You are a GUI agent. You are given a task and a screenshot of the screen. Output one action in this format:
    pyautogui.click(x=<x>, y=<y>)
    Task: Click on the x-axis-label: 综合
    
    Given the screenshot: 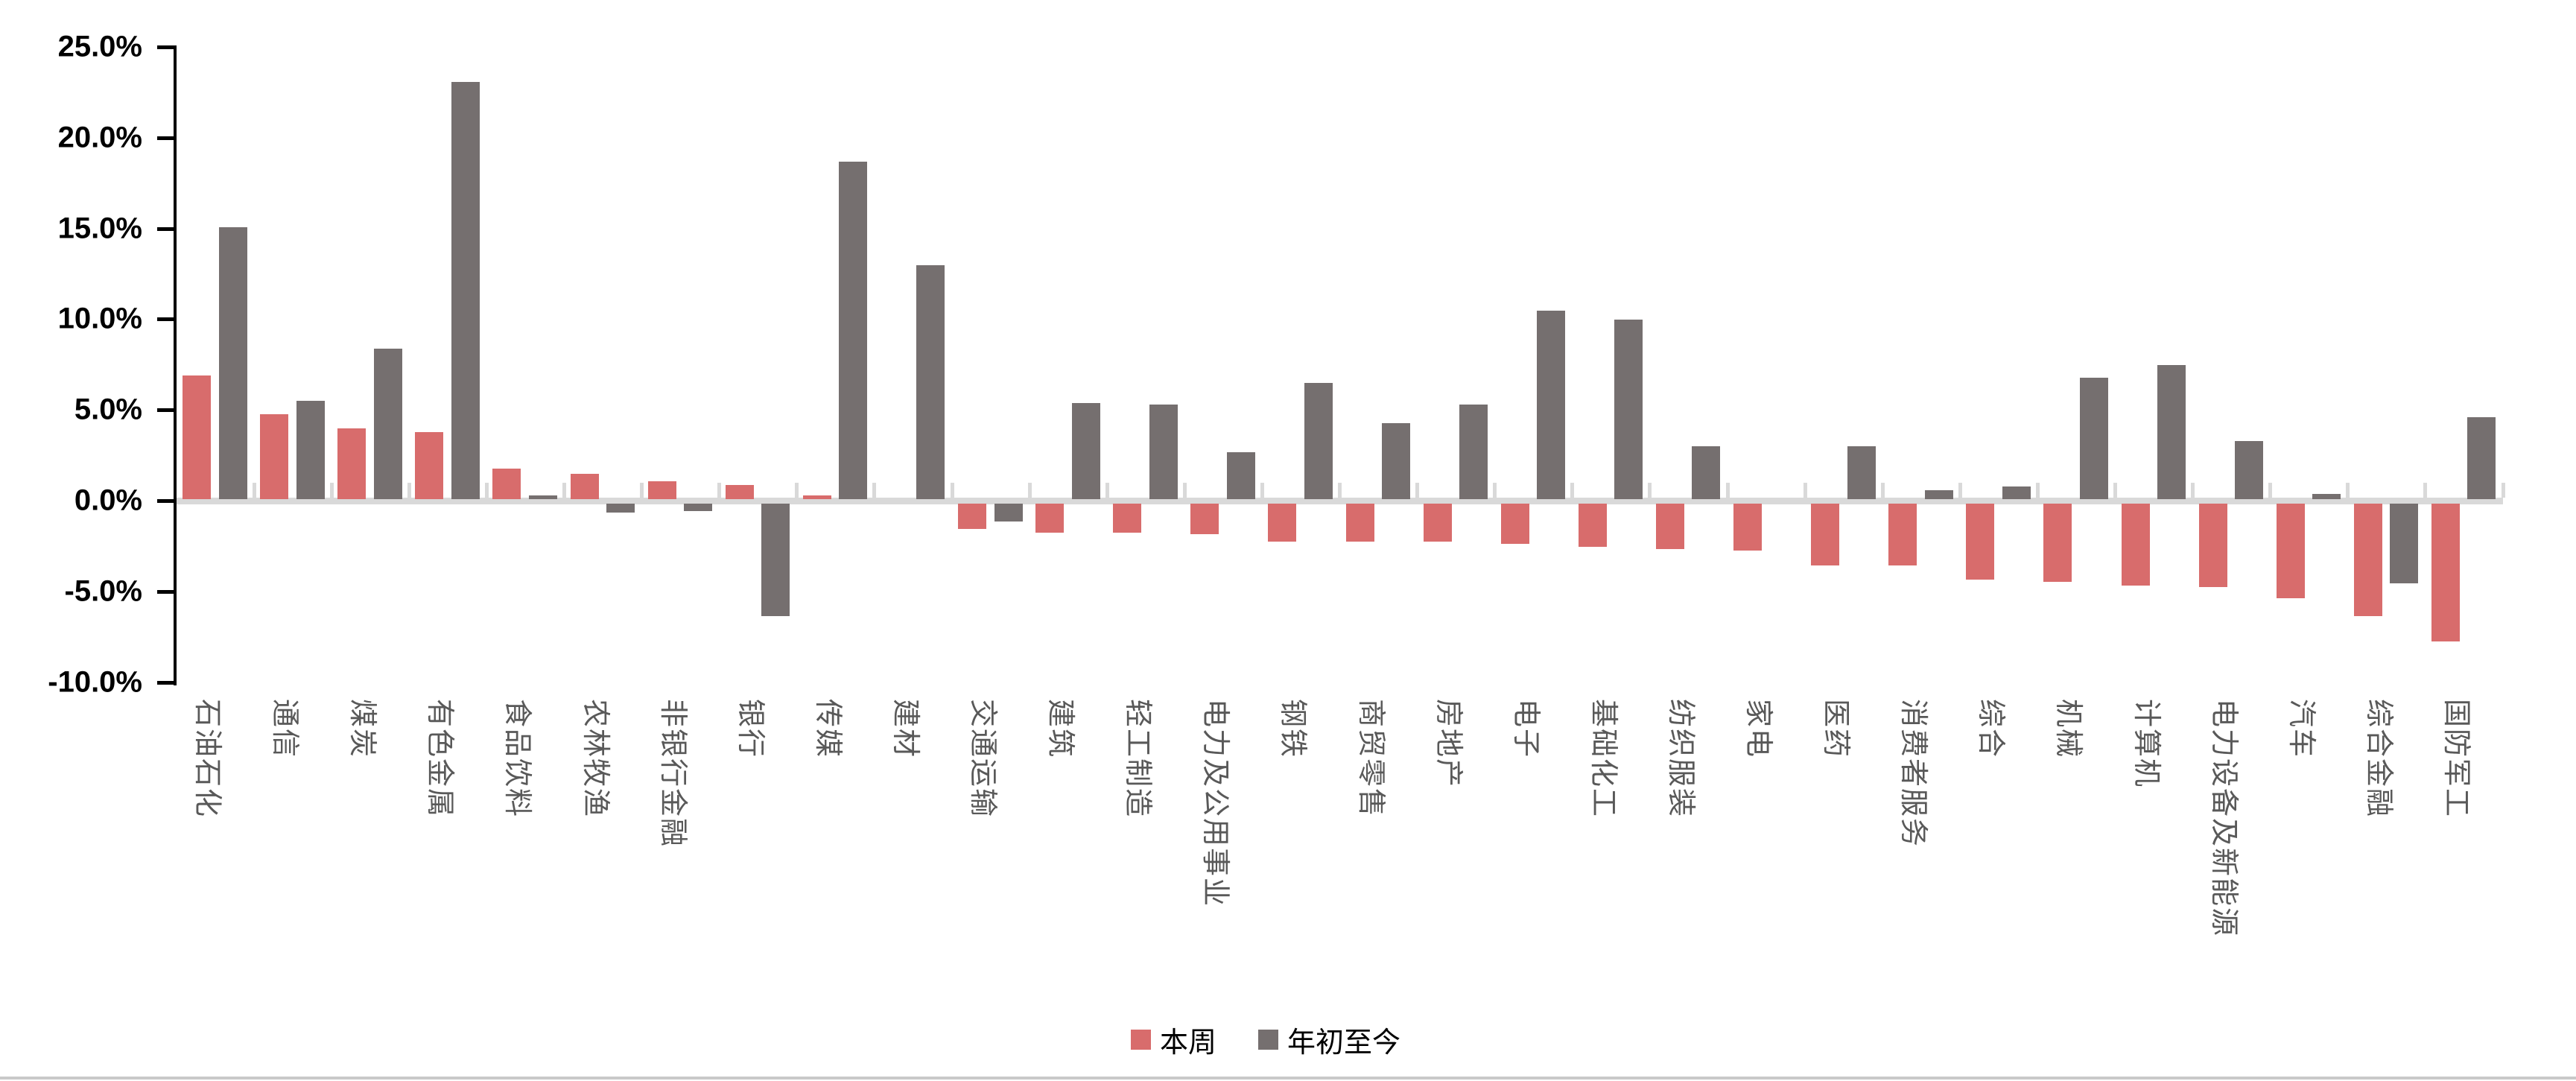 What is the action you would take?
    pyautogui.click(x=1991, y=728)
    